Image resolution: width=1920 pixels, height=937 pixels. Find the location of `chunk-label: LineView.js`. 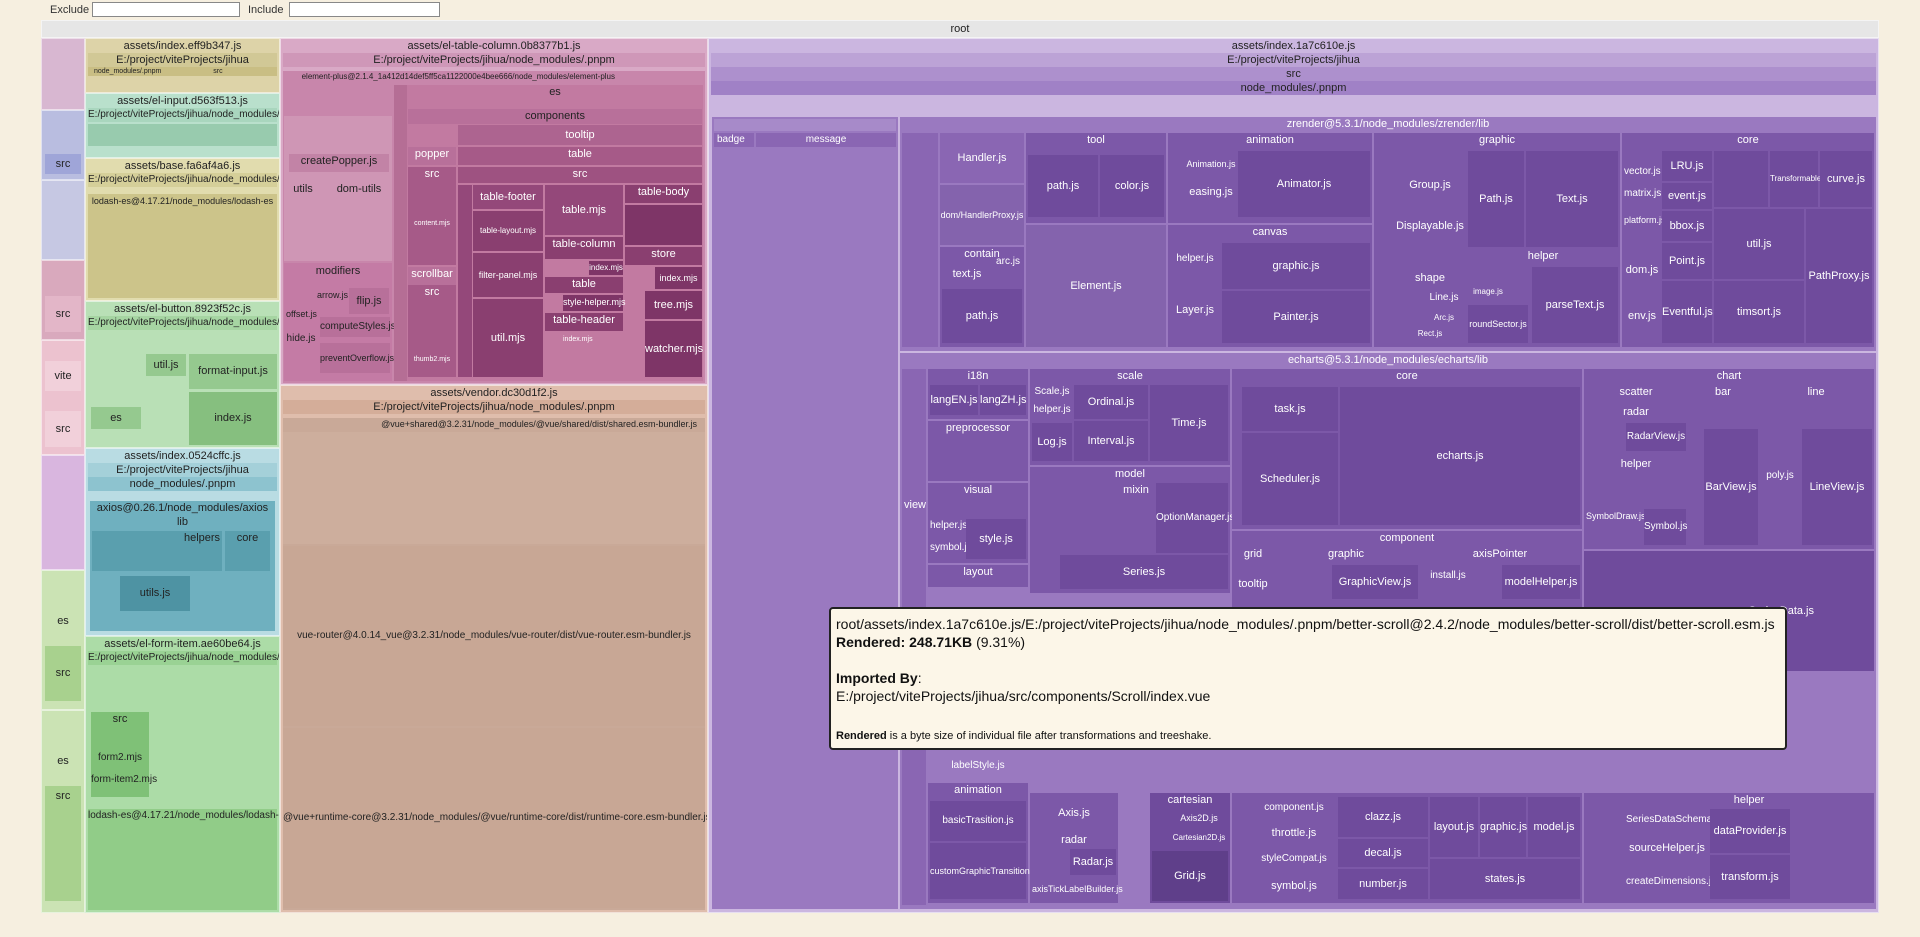

chunk-label: LineView.js is located at coordinates (1837, 487).